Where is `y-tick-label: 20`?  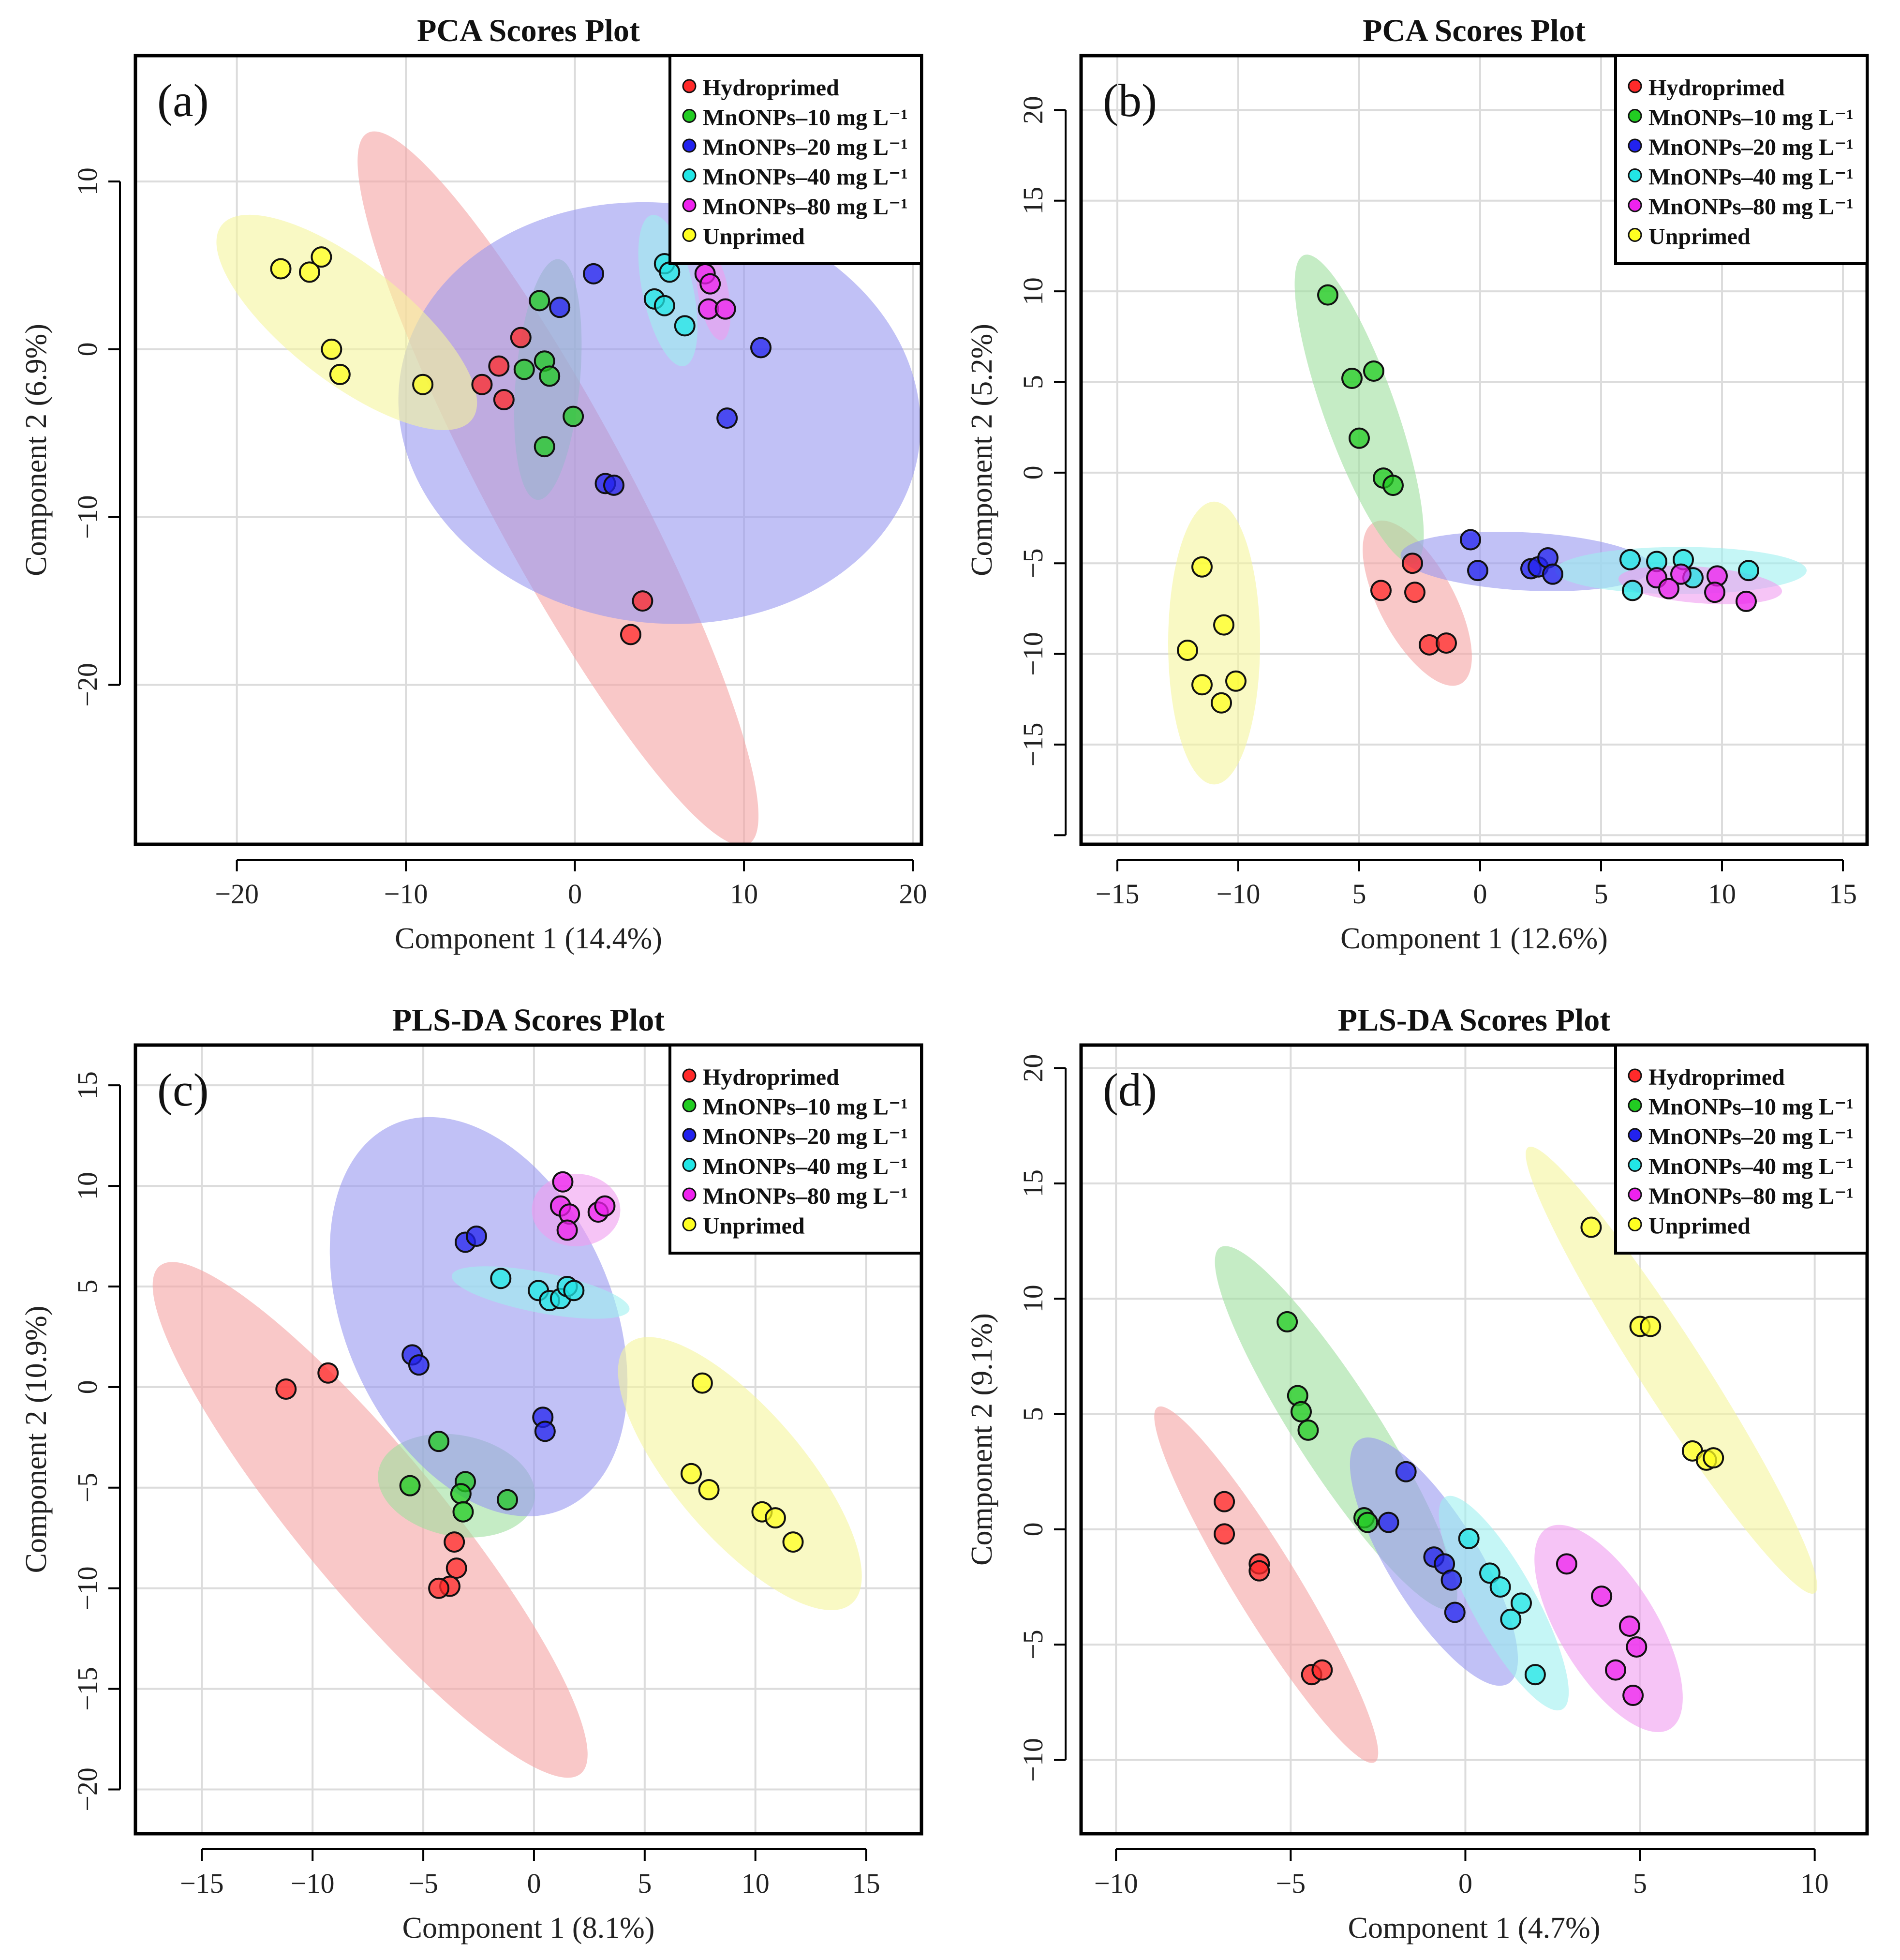
y-tick-label: 20 is located at coordinates (1033, 110).